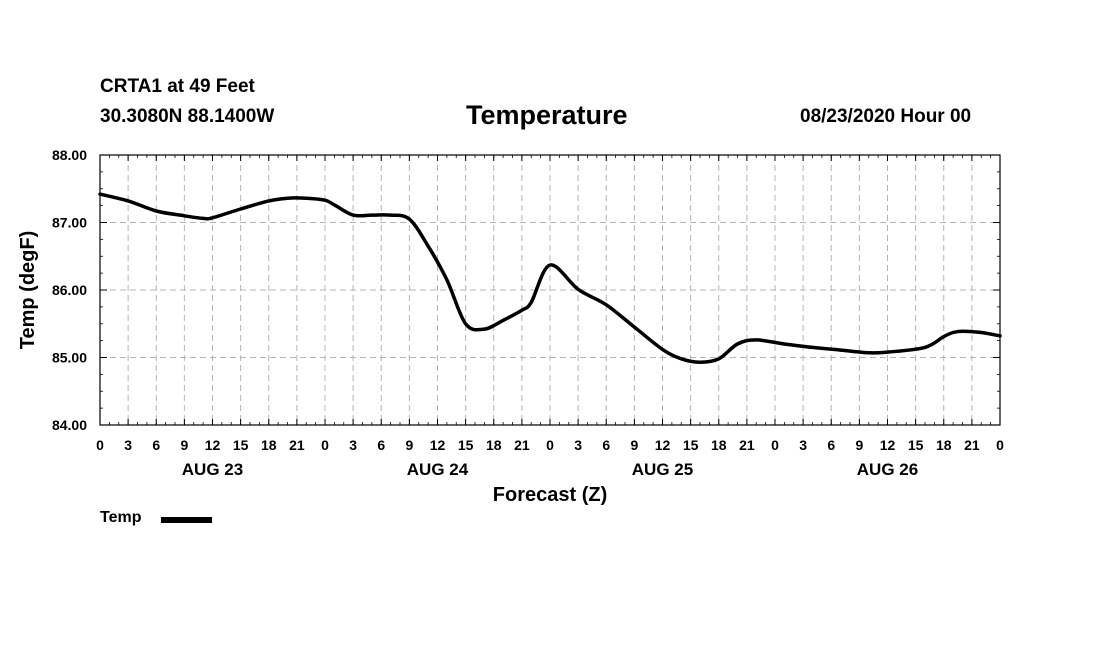  What do you see at coordinates (212, 469) in the screenshot?
I see `day-label: AUG 23` at bounding box center [212, 469].